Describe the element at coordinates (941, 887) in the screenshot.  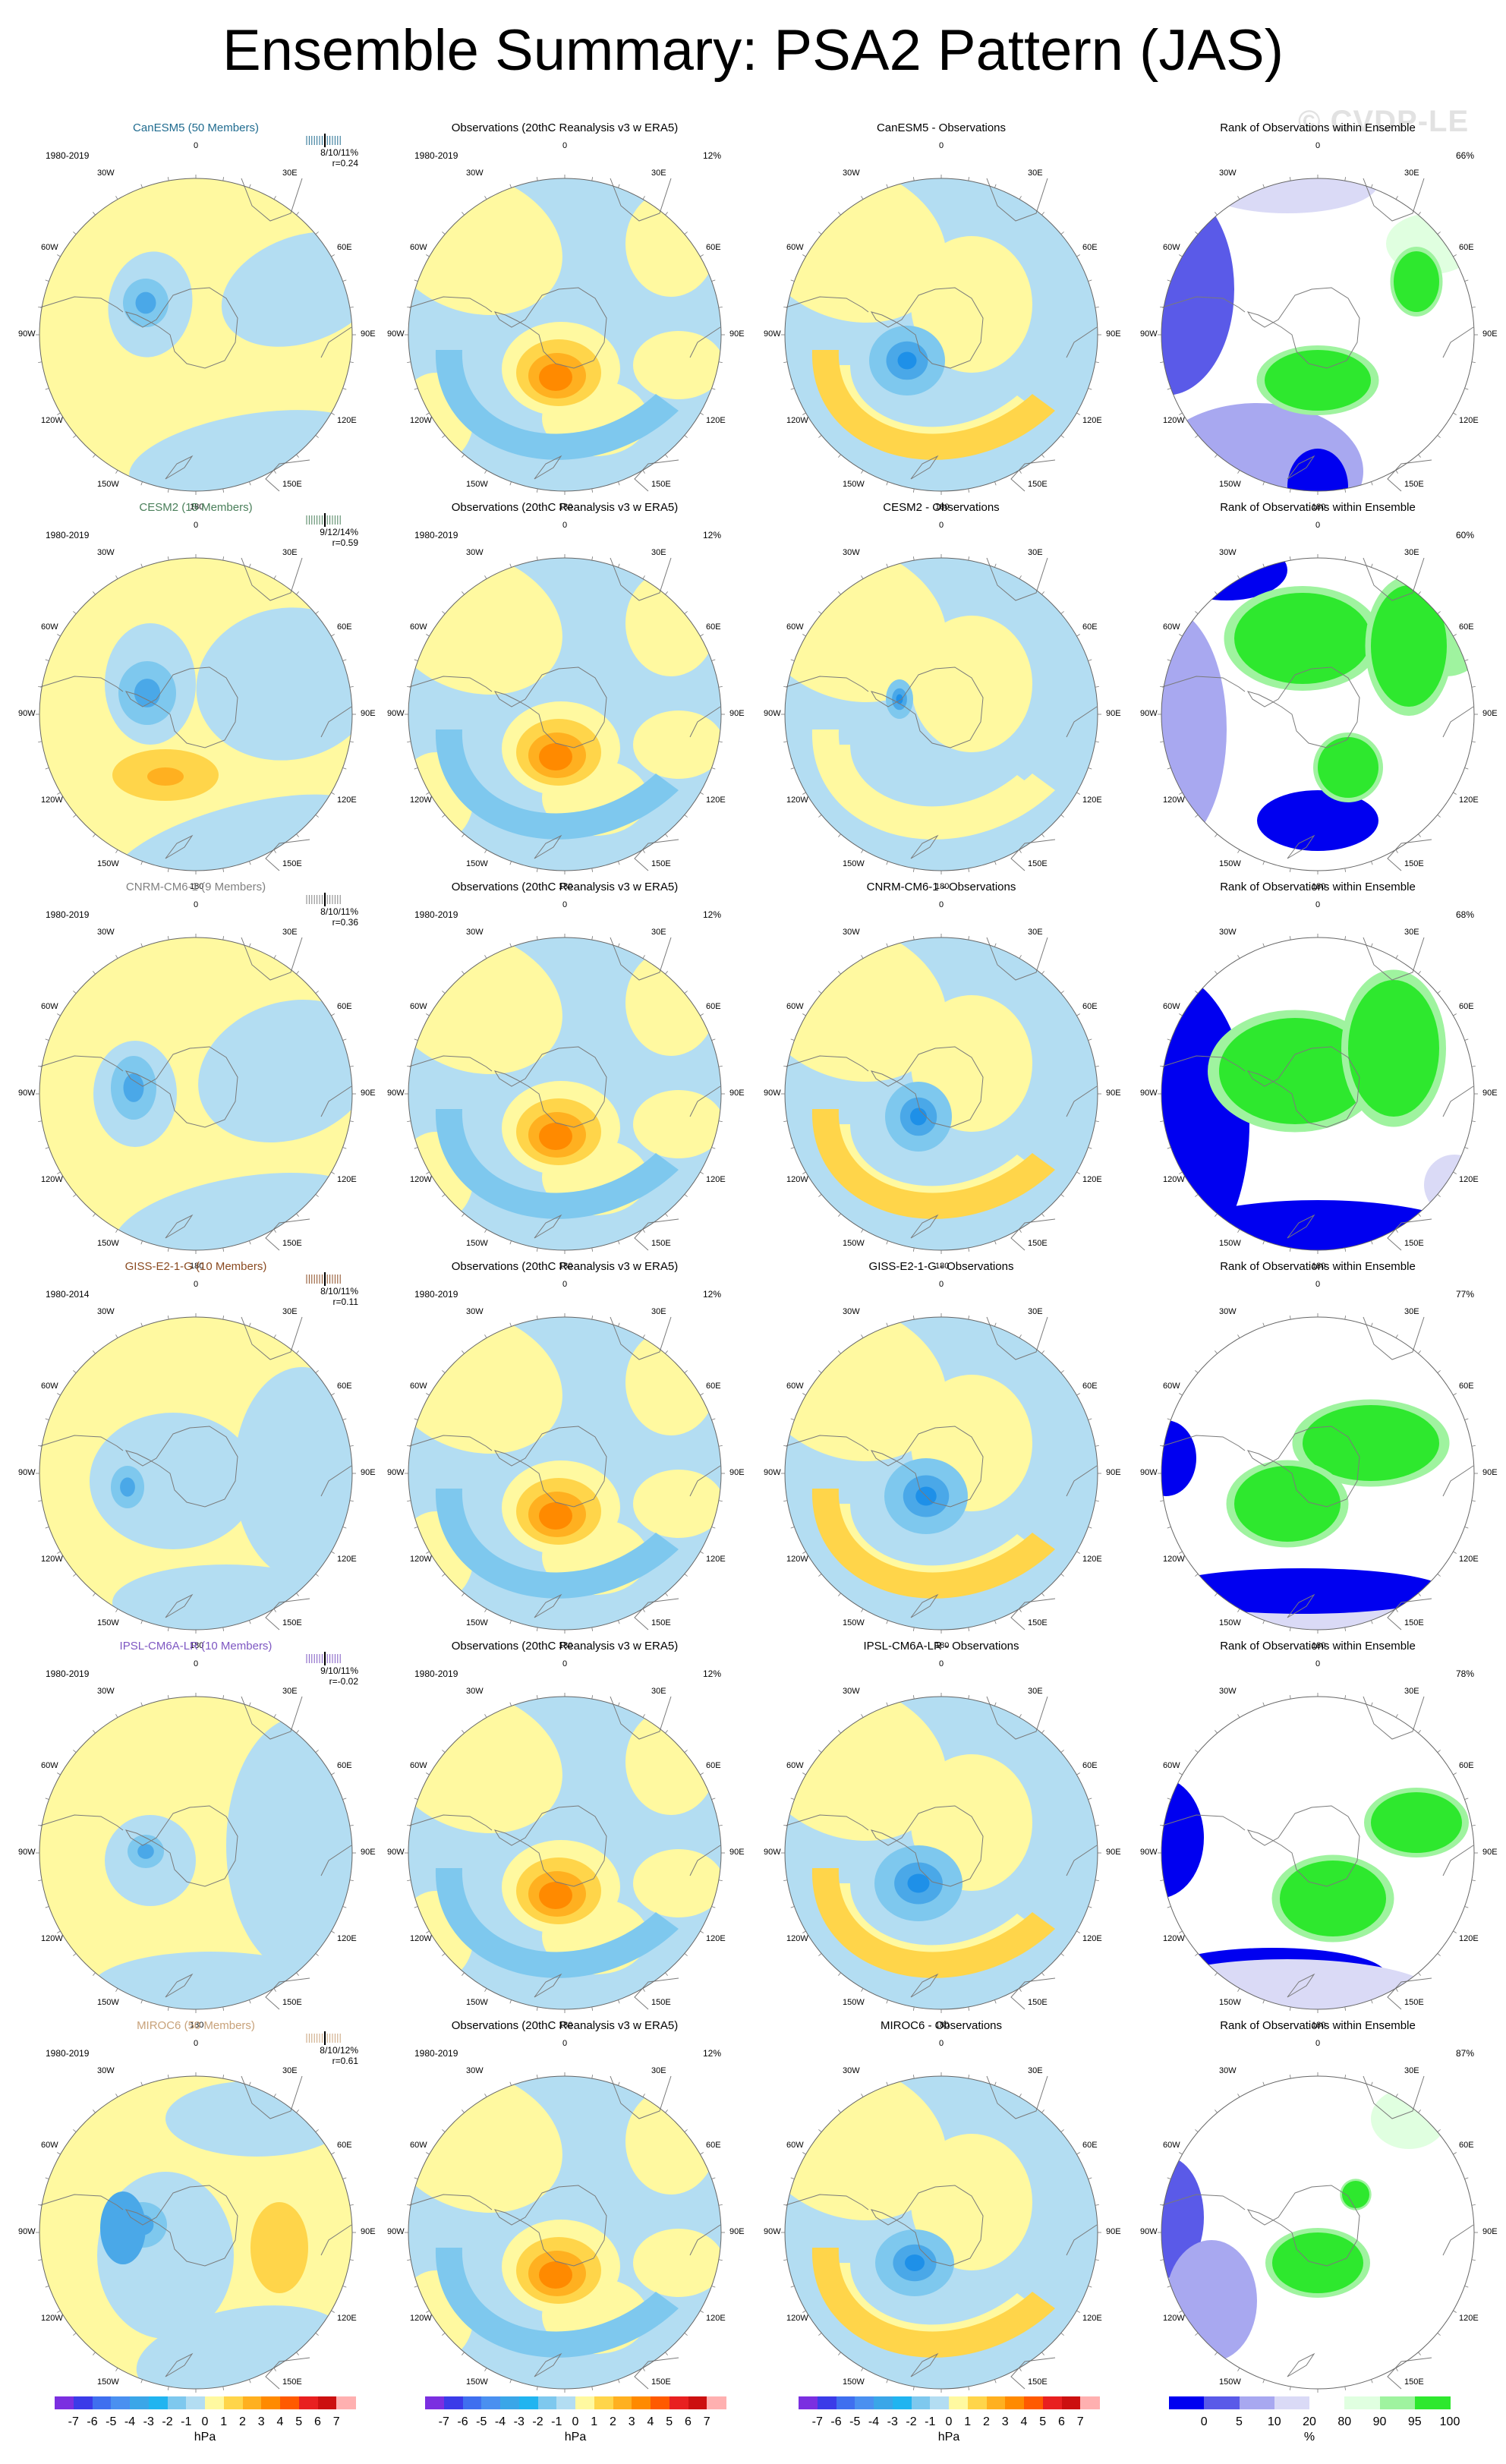
I see `diff-title: CNRM-CM6-1 - Observations` at that location.